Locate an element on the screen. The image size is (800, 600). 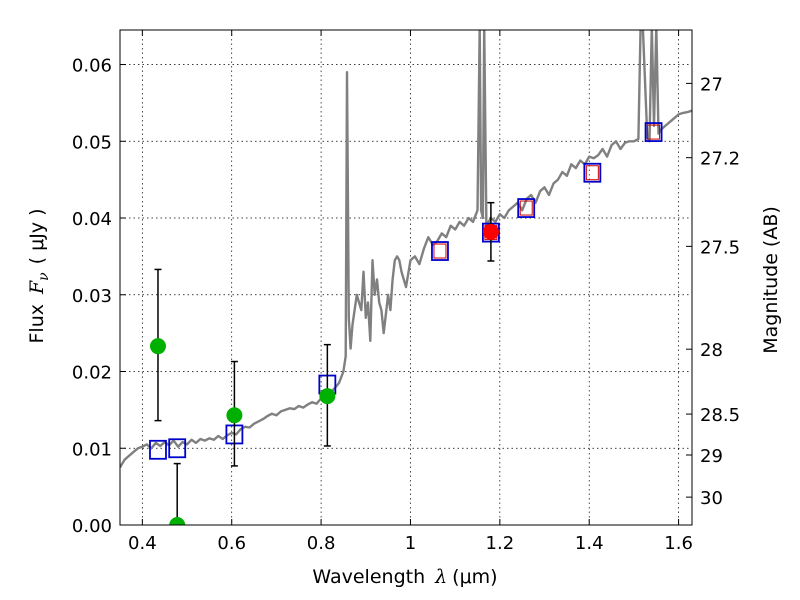
x-tick-label: 0.8 is located at coordinates (321, 543).